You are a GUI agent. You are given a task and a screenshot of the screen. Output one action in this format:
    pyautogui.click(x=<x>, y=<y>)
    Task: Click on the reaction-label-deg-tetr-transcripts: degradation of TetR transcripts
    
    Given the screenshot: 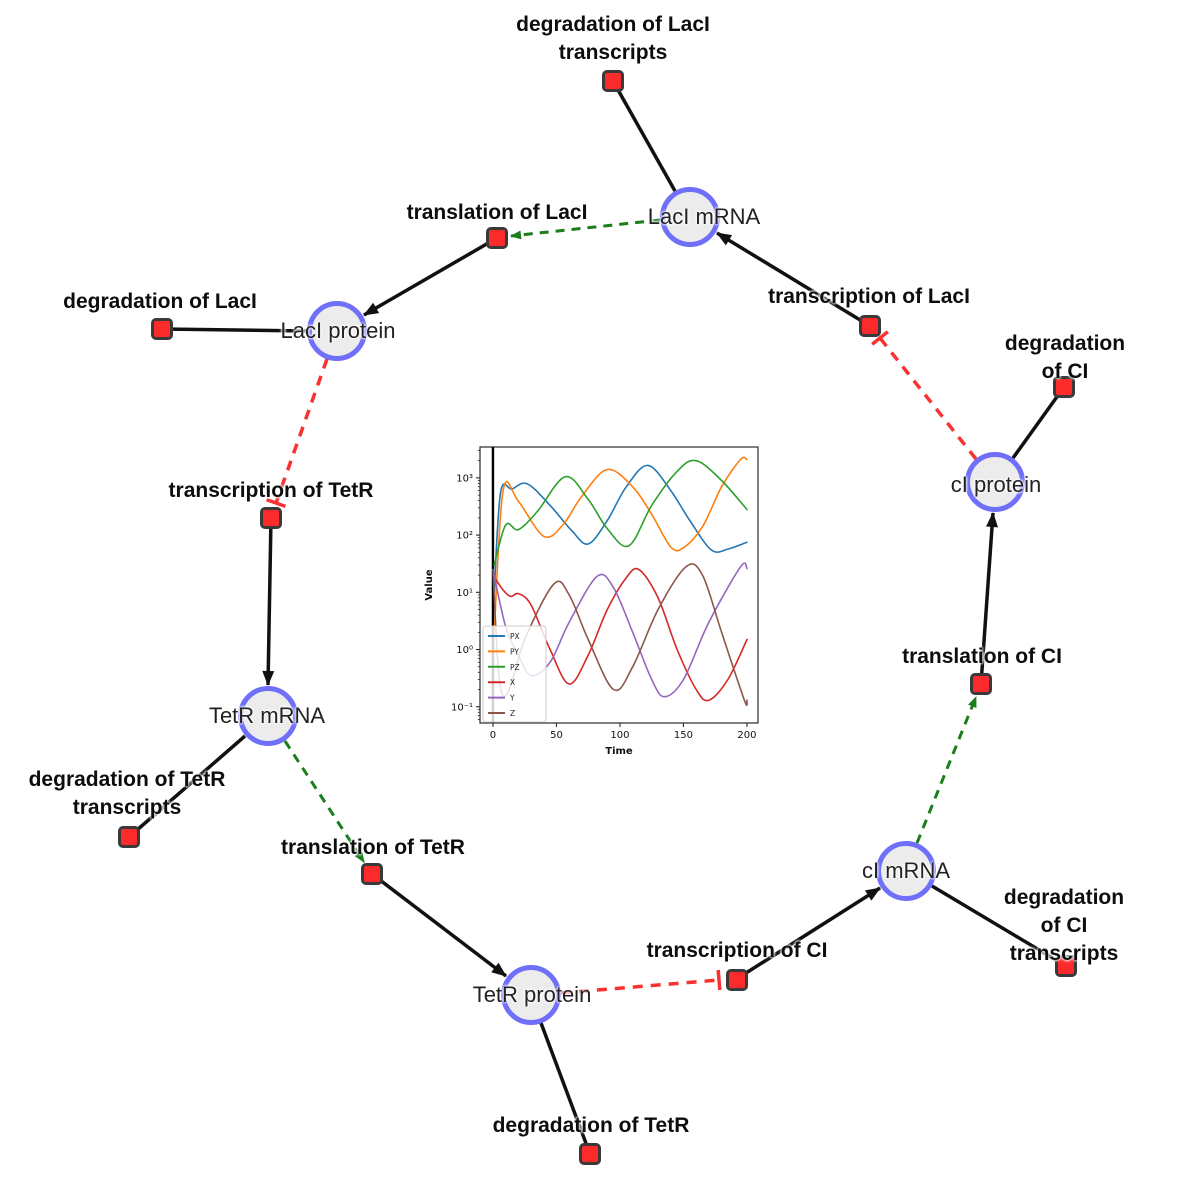 What is the action you would take?
    pyautogui.click(x=127, y=793)
    